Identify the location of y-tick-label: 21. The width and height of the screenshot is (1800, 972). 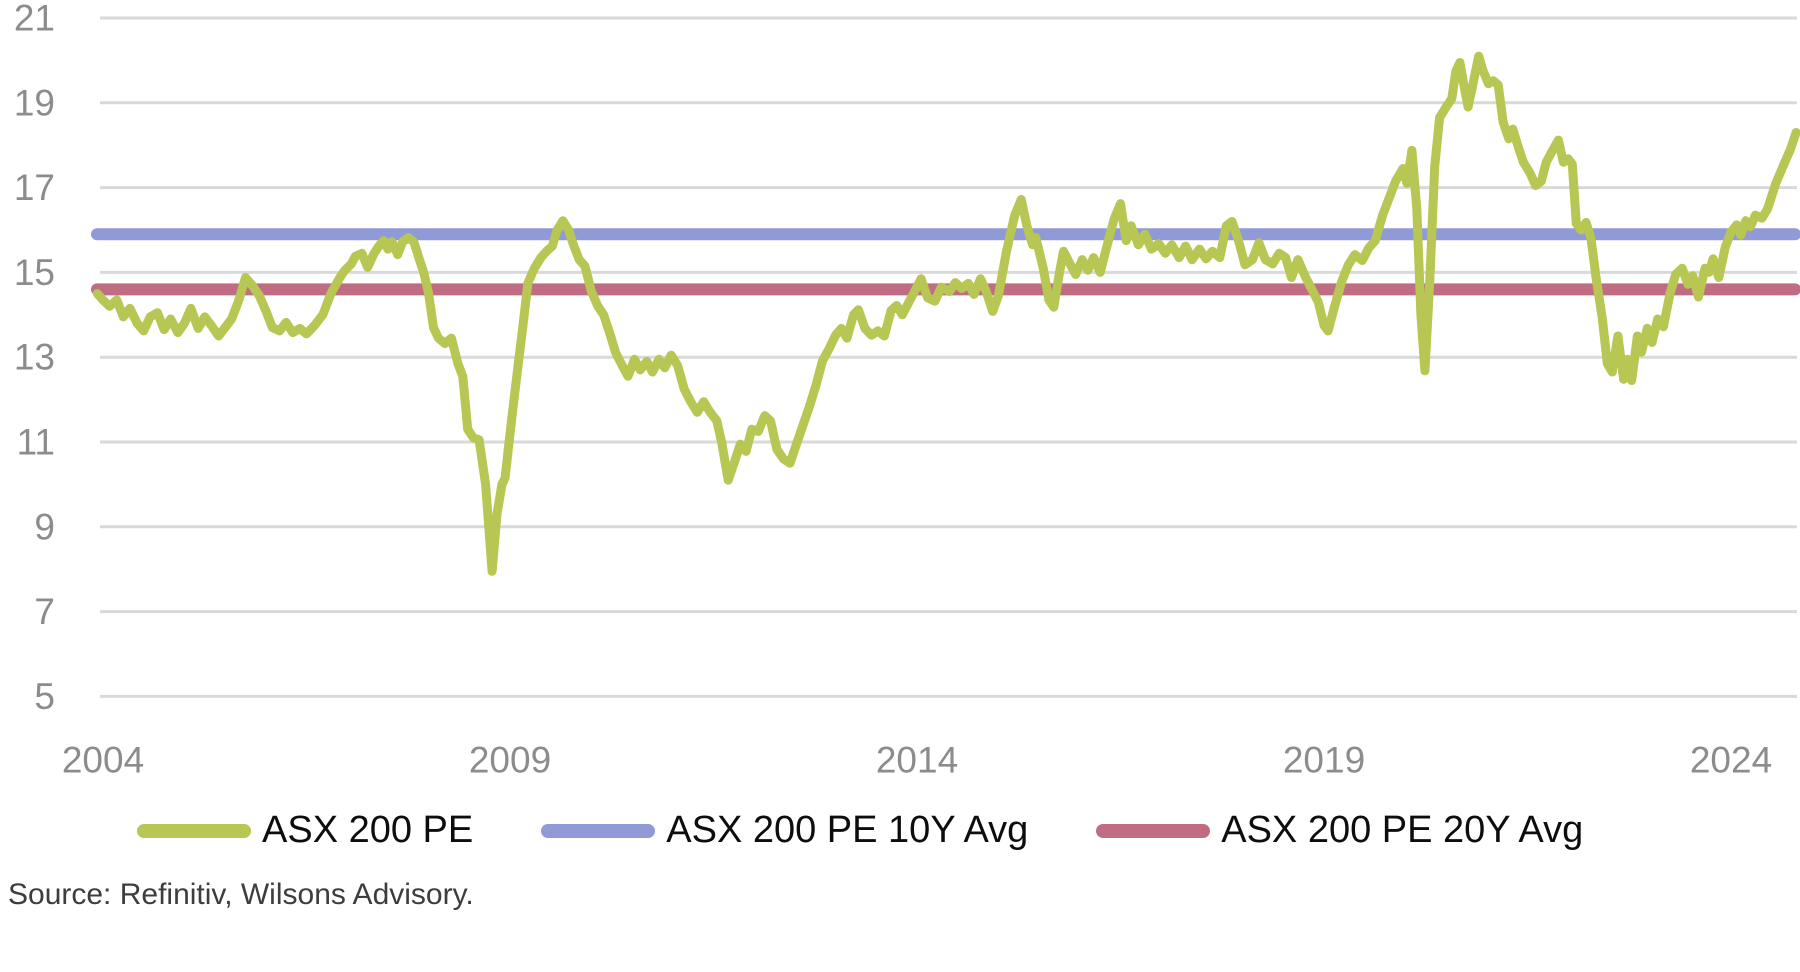
(34, 19).